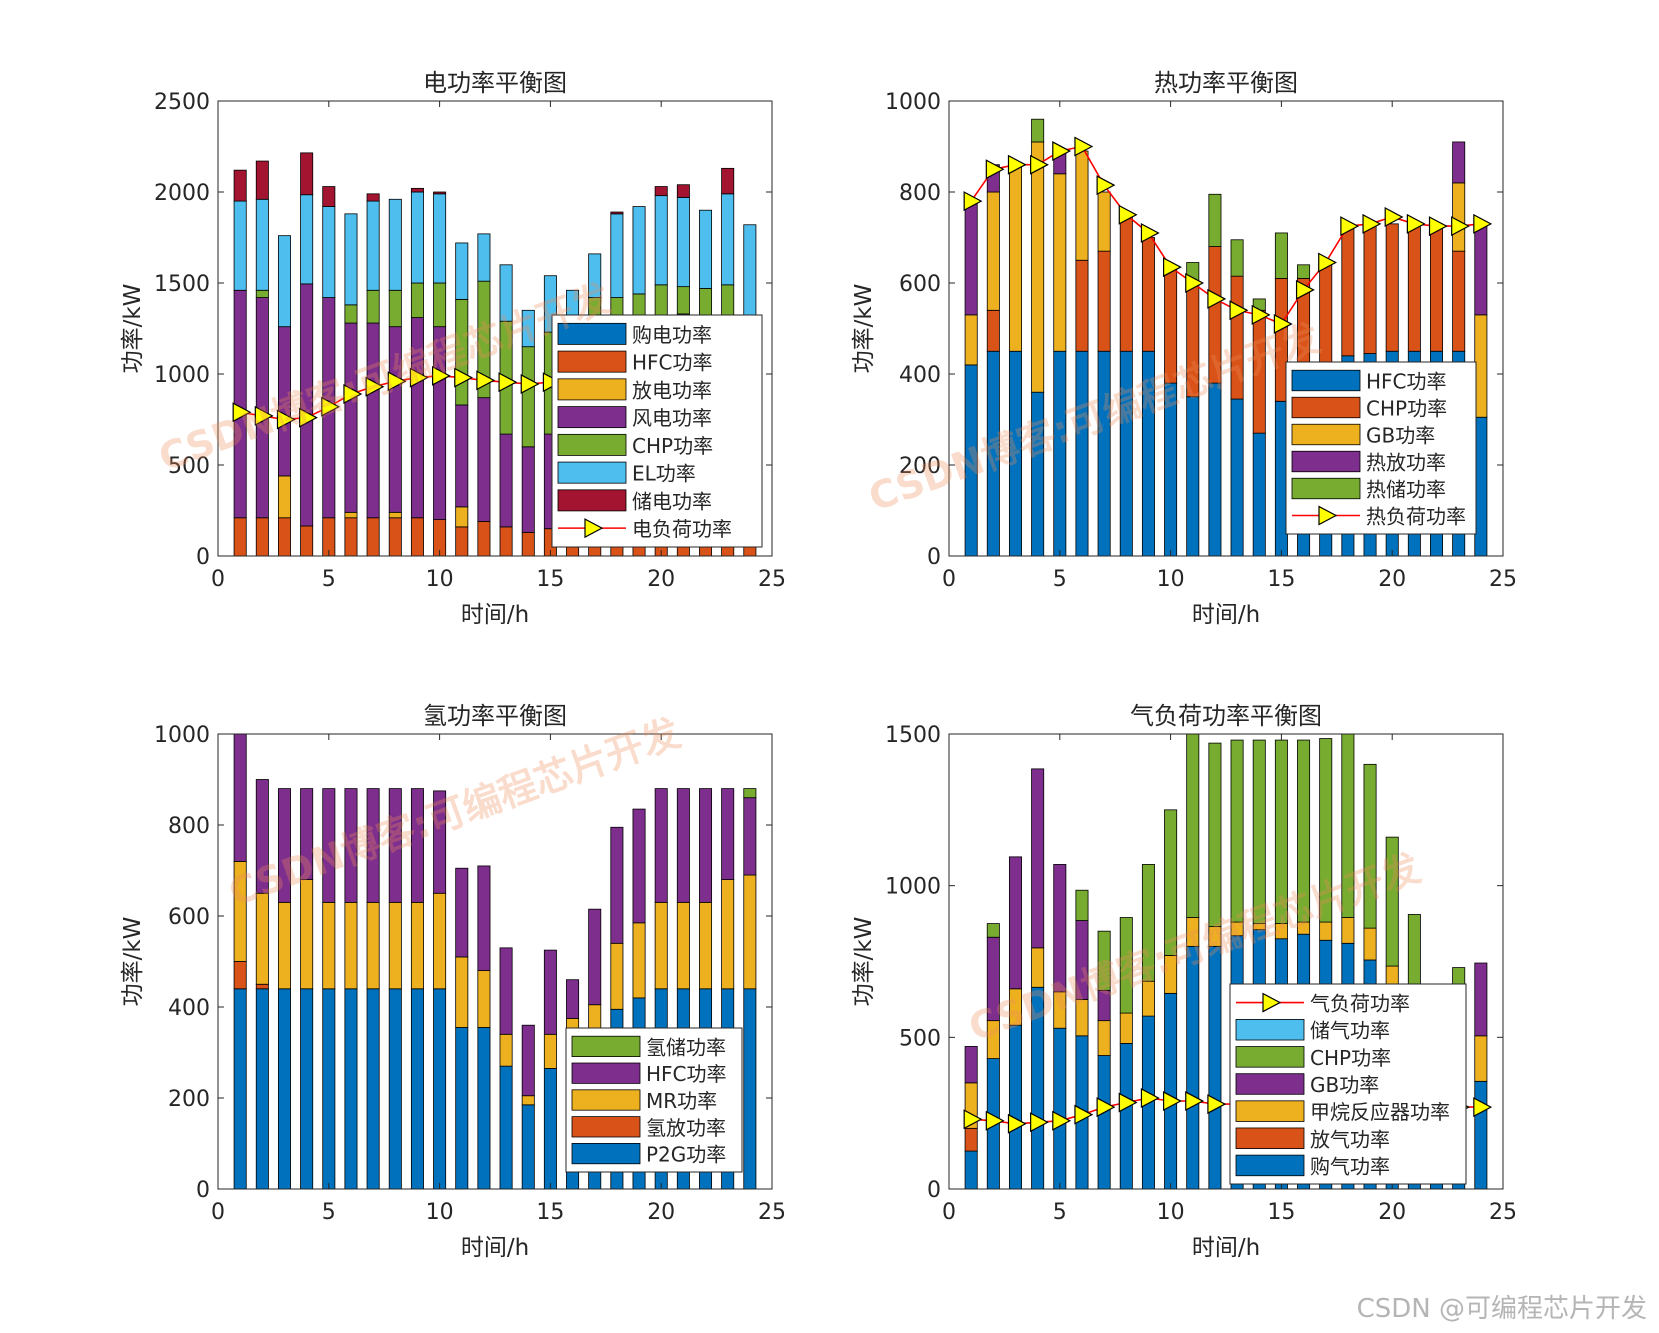 The image size is (1659, 1333). I want to click on legend-label: MR功率, so click(681, 1101).